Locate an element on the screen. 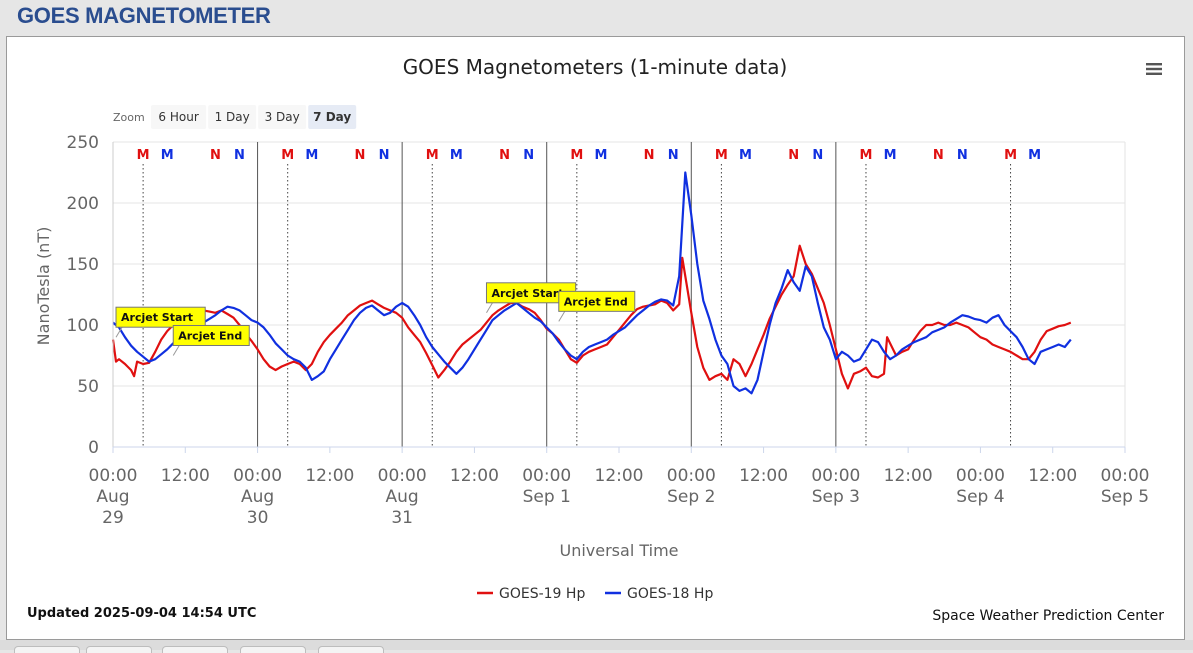 The image size is (1193, 653). zoom-button: 1 Day is located at coordinates (232, 117).